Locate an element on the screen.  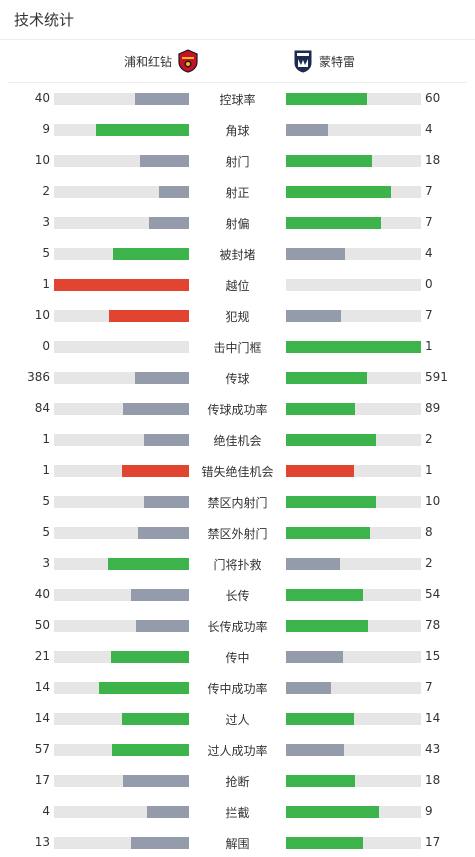
stat-label: 错失绝佳机会 is located at coordinates (237, 472).